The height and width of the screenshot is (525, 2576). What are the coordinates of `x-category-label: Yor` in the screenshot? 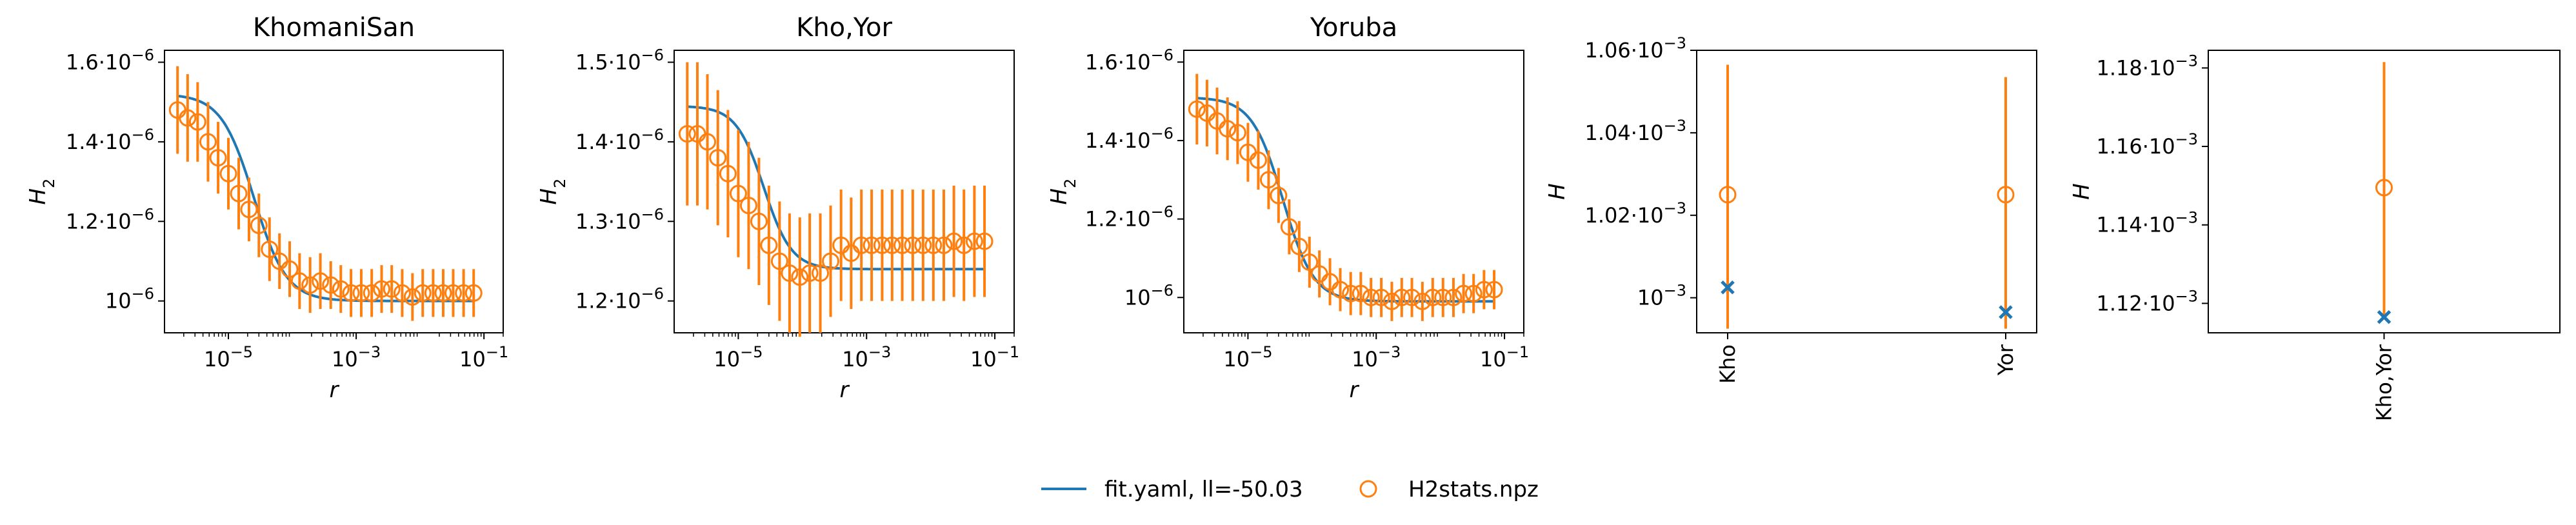 It's located at (2005, 360).